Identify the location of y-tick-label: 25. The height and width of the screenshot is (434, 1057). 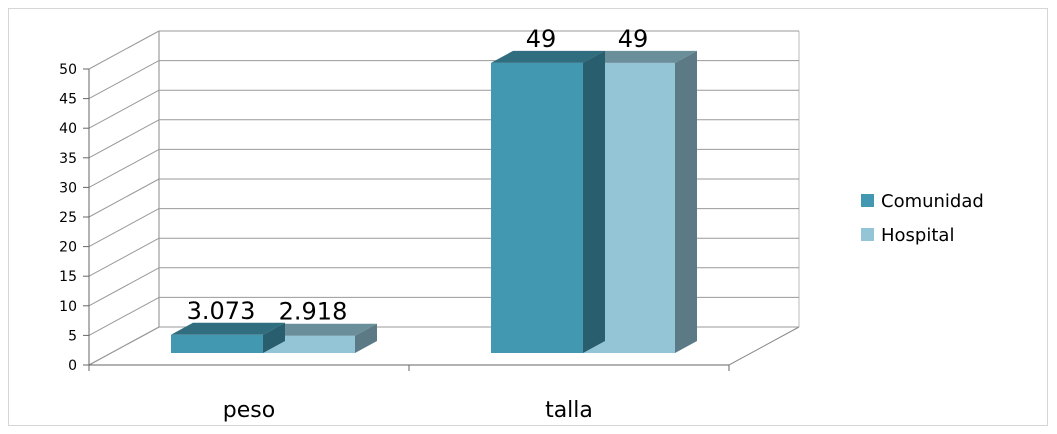
(68, 218).